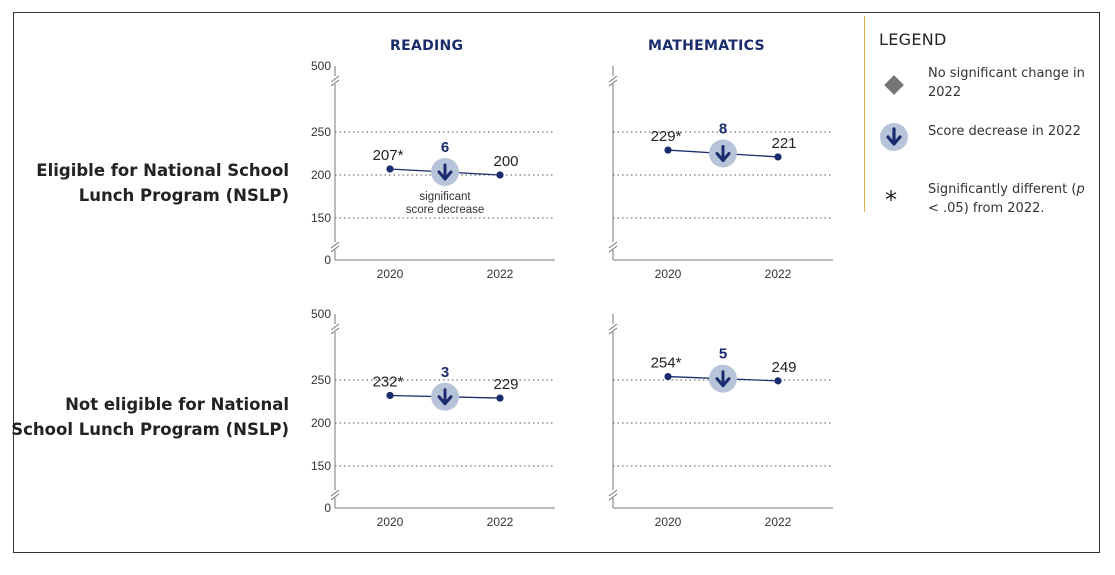 The width and height of the screenshot is (1115, 575). Describe the element at coordinates (666, 363) in the screenshot. I see `data-label: 254*` at that location.